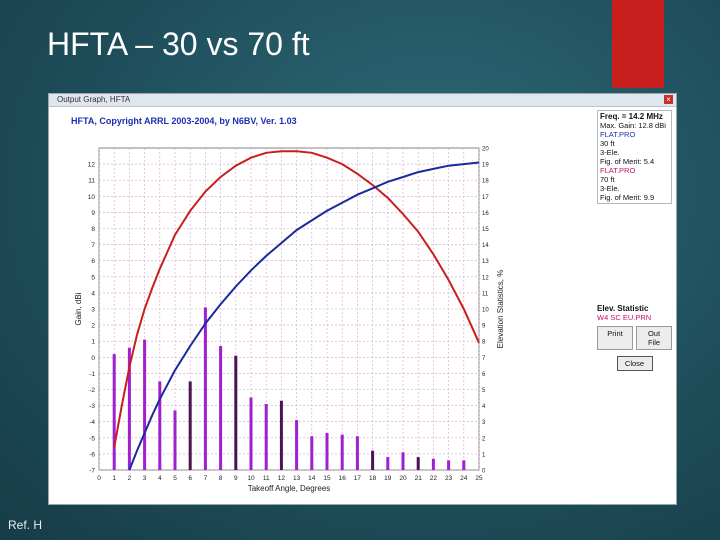 The height and width of the screenshot is (540, 720). What do you see at coordinates (449, 478) in the screenshot?
I see `x-tick-label: 23` at bounding box center [449, 478].